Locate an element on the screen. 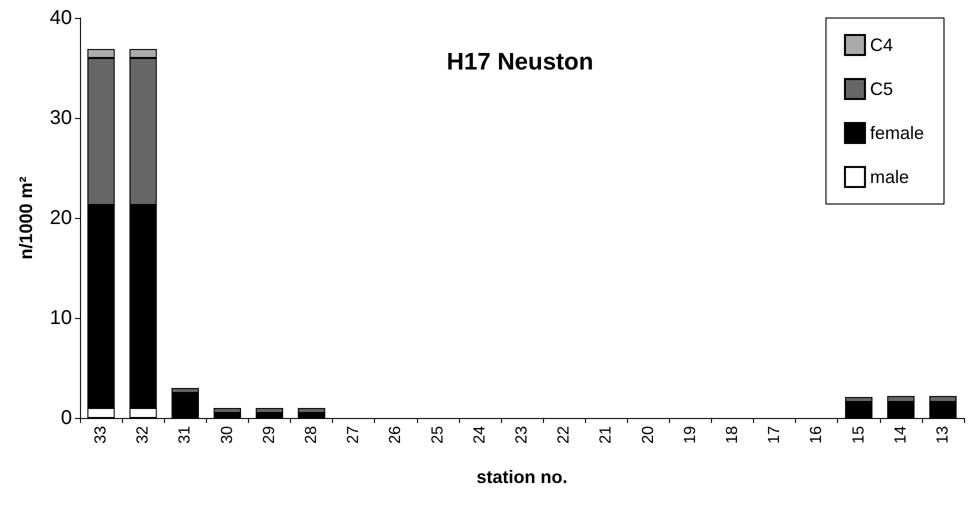 The width and height of the screenshot is (974, 506). x-tick-label: 25 is located at coordinates (437, 435).